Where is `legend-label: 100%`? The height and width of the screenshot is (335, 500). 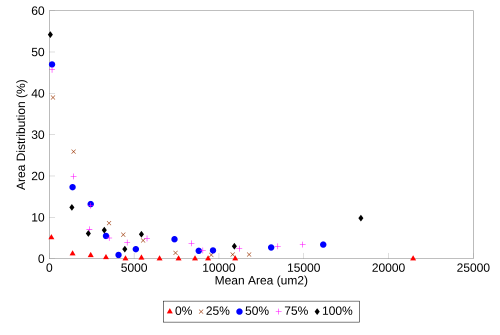
legend-label: 100% is located at coordinates (337, 311).